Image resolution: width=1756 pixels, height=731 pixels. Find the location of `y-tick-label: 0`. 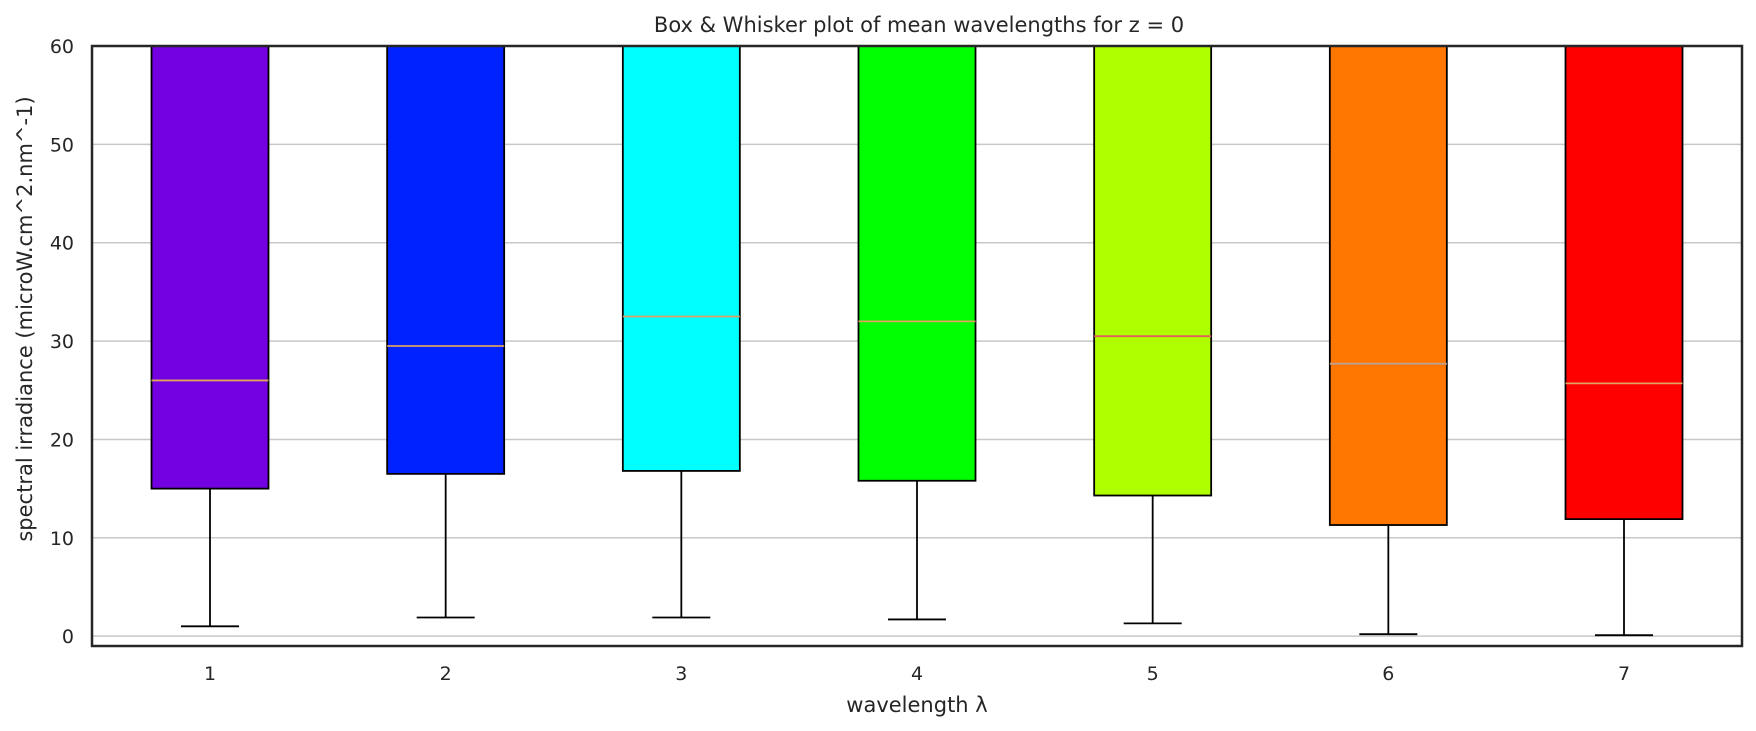

y-tick-label: 0 is located at coordinates (68, 637).